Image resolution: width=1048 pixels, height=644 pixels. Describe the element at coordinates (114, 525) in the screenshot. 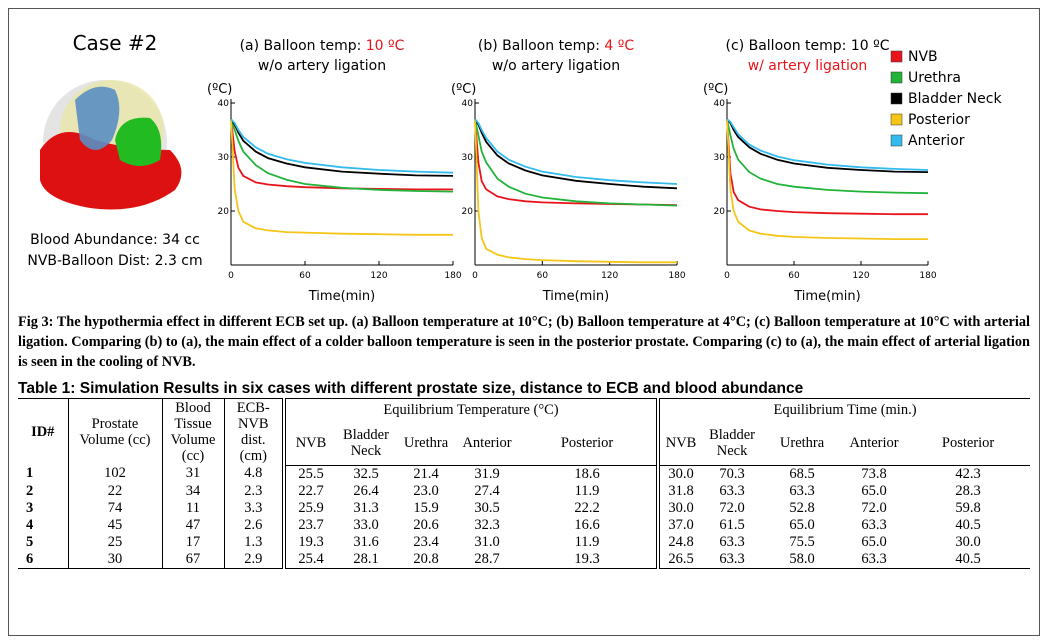

I see `table-cell: 45` at that location.